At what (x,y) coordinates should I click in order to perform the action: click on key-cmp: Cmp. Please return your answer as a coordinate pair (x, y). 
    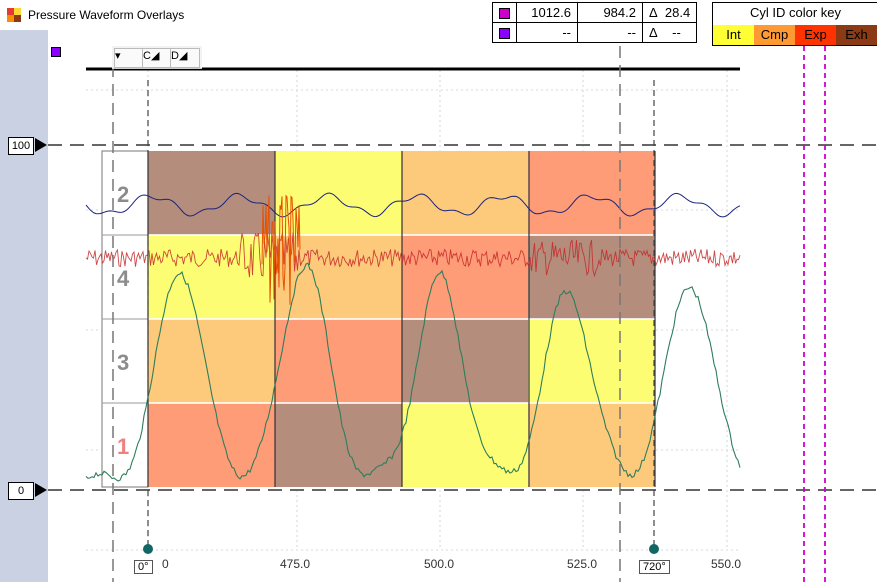
    Looking at the image, I should click on (774, 35).